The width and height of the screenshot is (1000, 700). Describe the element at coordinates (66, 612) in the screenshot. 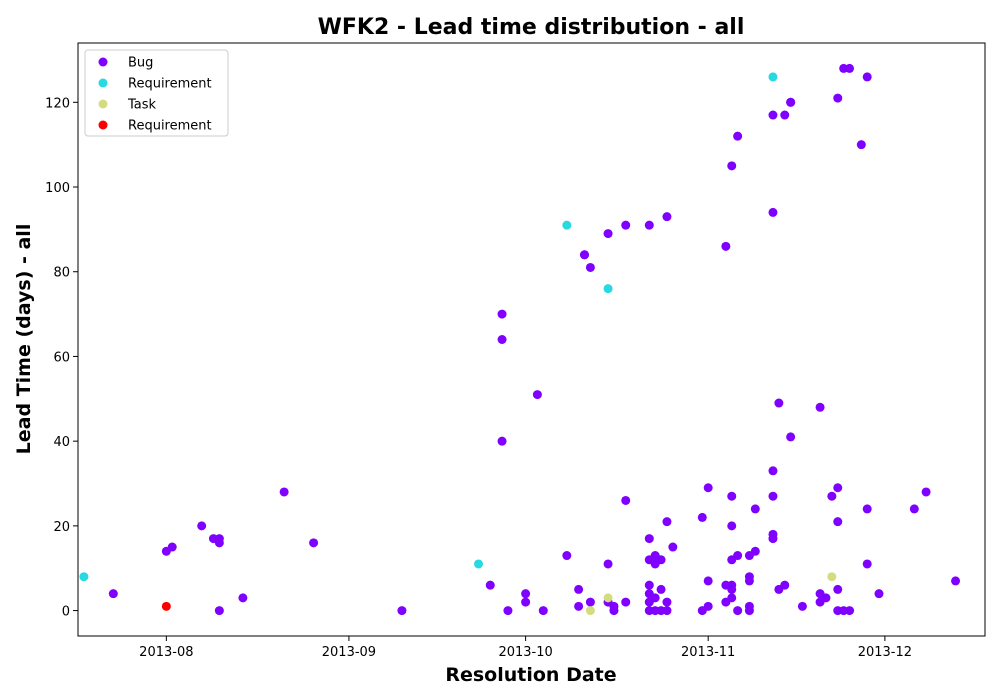

I see `y-tick-label: 0` at that location.